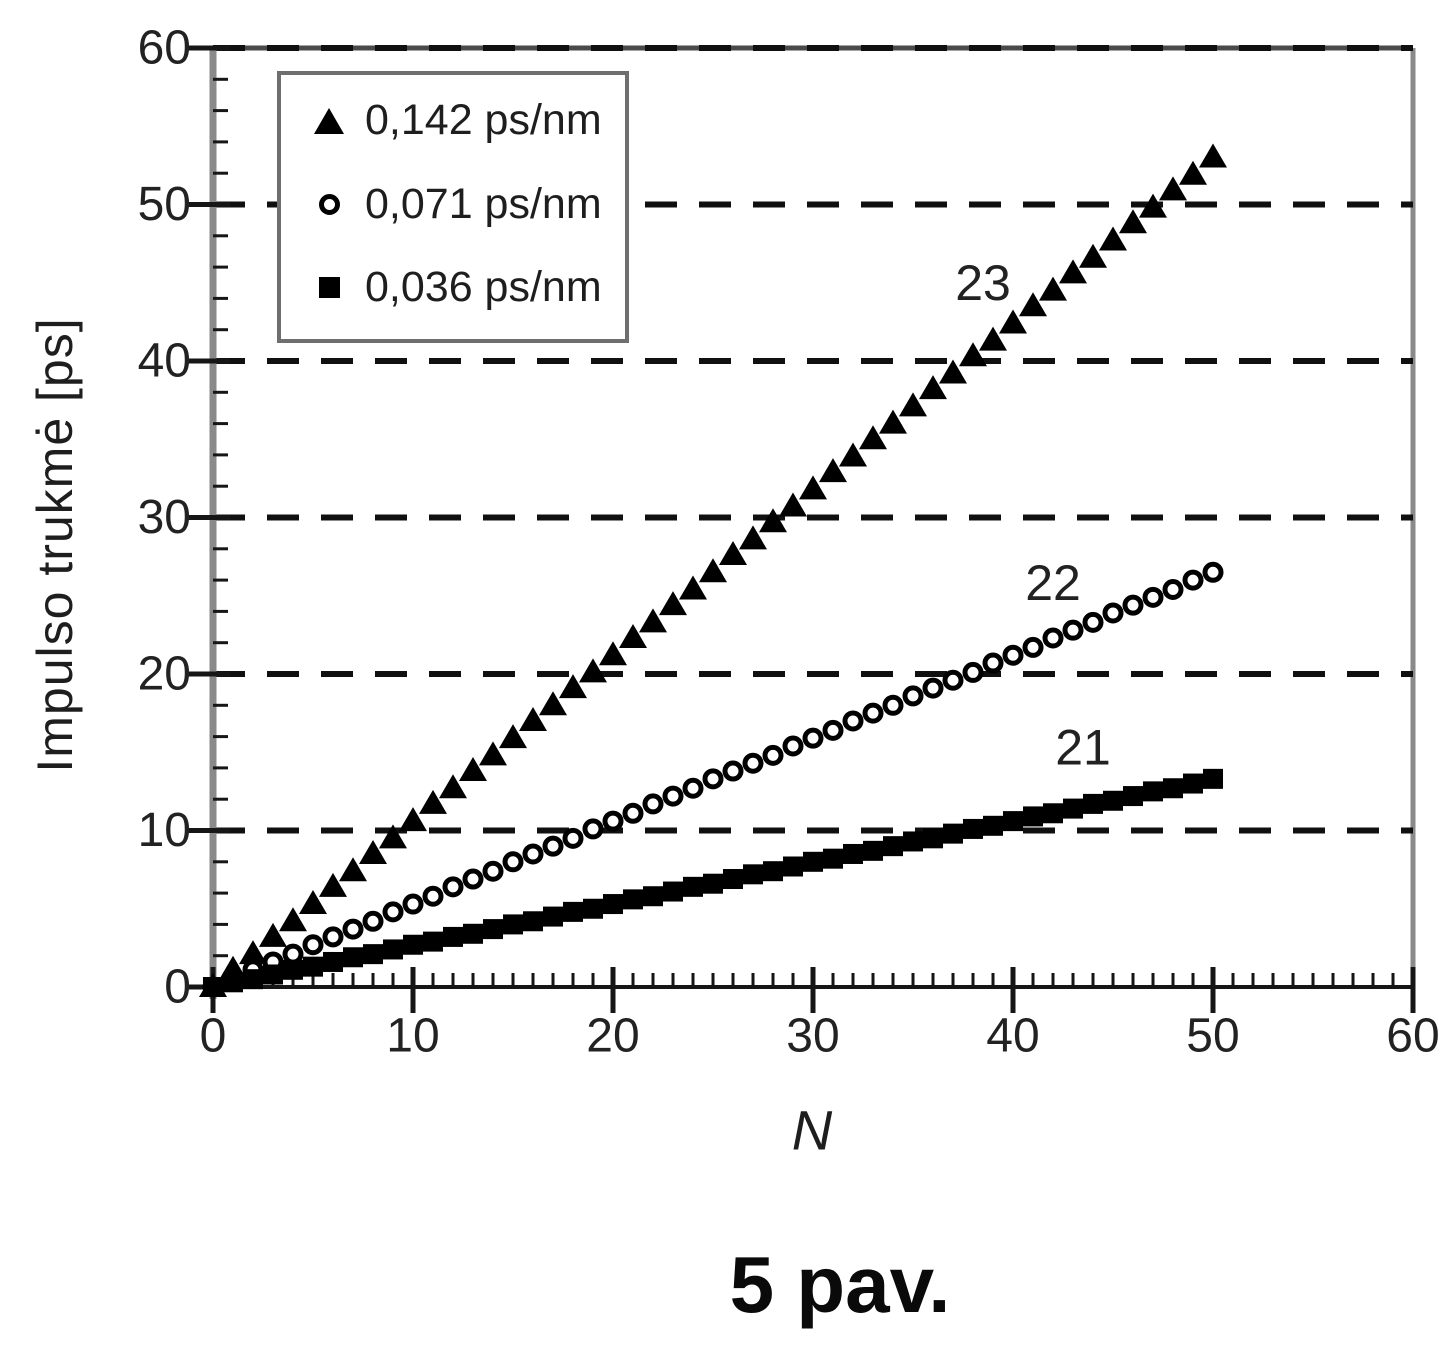 The height and width of the screenshot is (1352, 1455). I want to click on x-tick-label: 0, so click(213, 1036).